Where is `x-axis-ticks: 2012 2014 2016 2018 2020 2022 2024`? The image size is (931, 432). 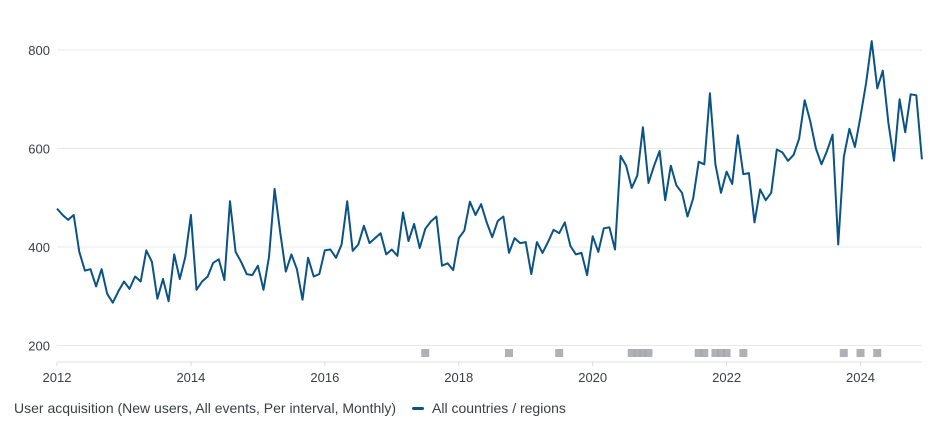
x-axis-ticks: 2012 2014 2016 2018 2020 2022 2024 is located at coordinates (459, 373).